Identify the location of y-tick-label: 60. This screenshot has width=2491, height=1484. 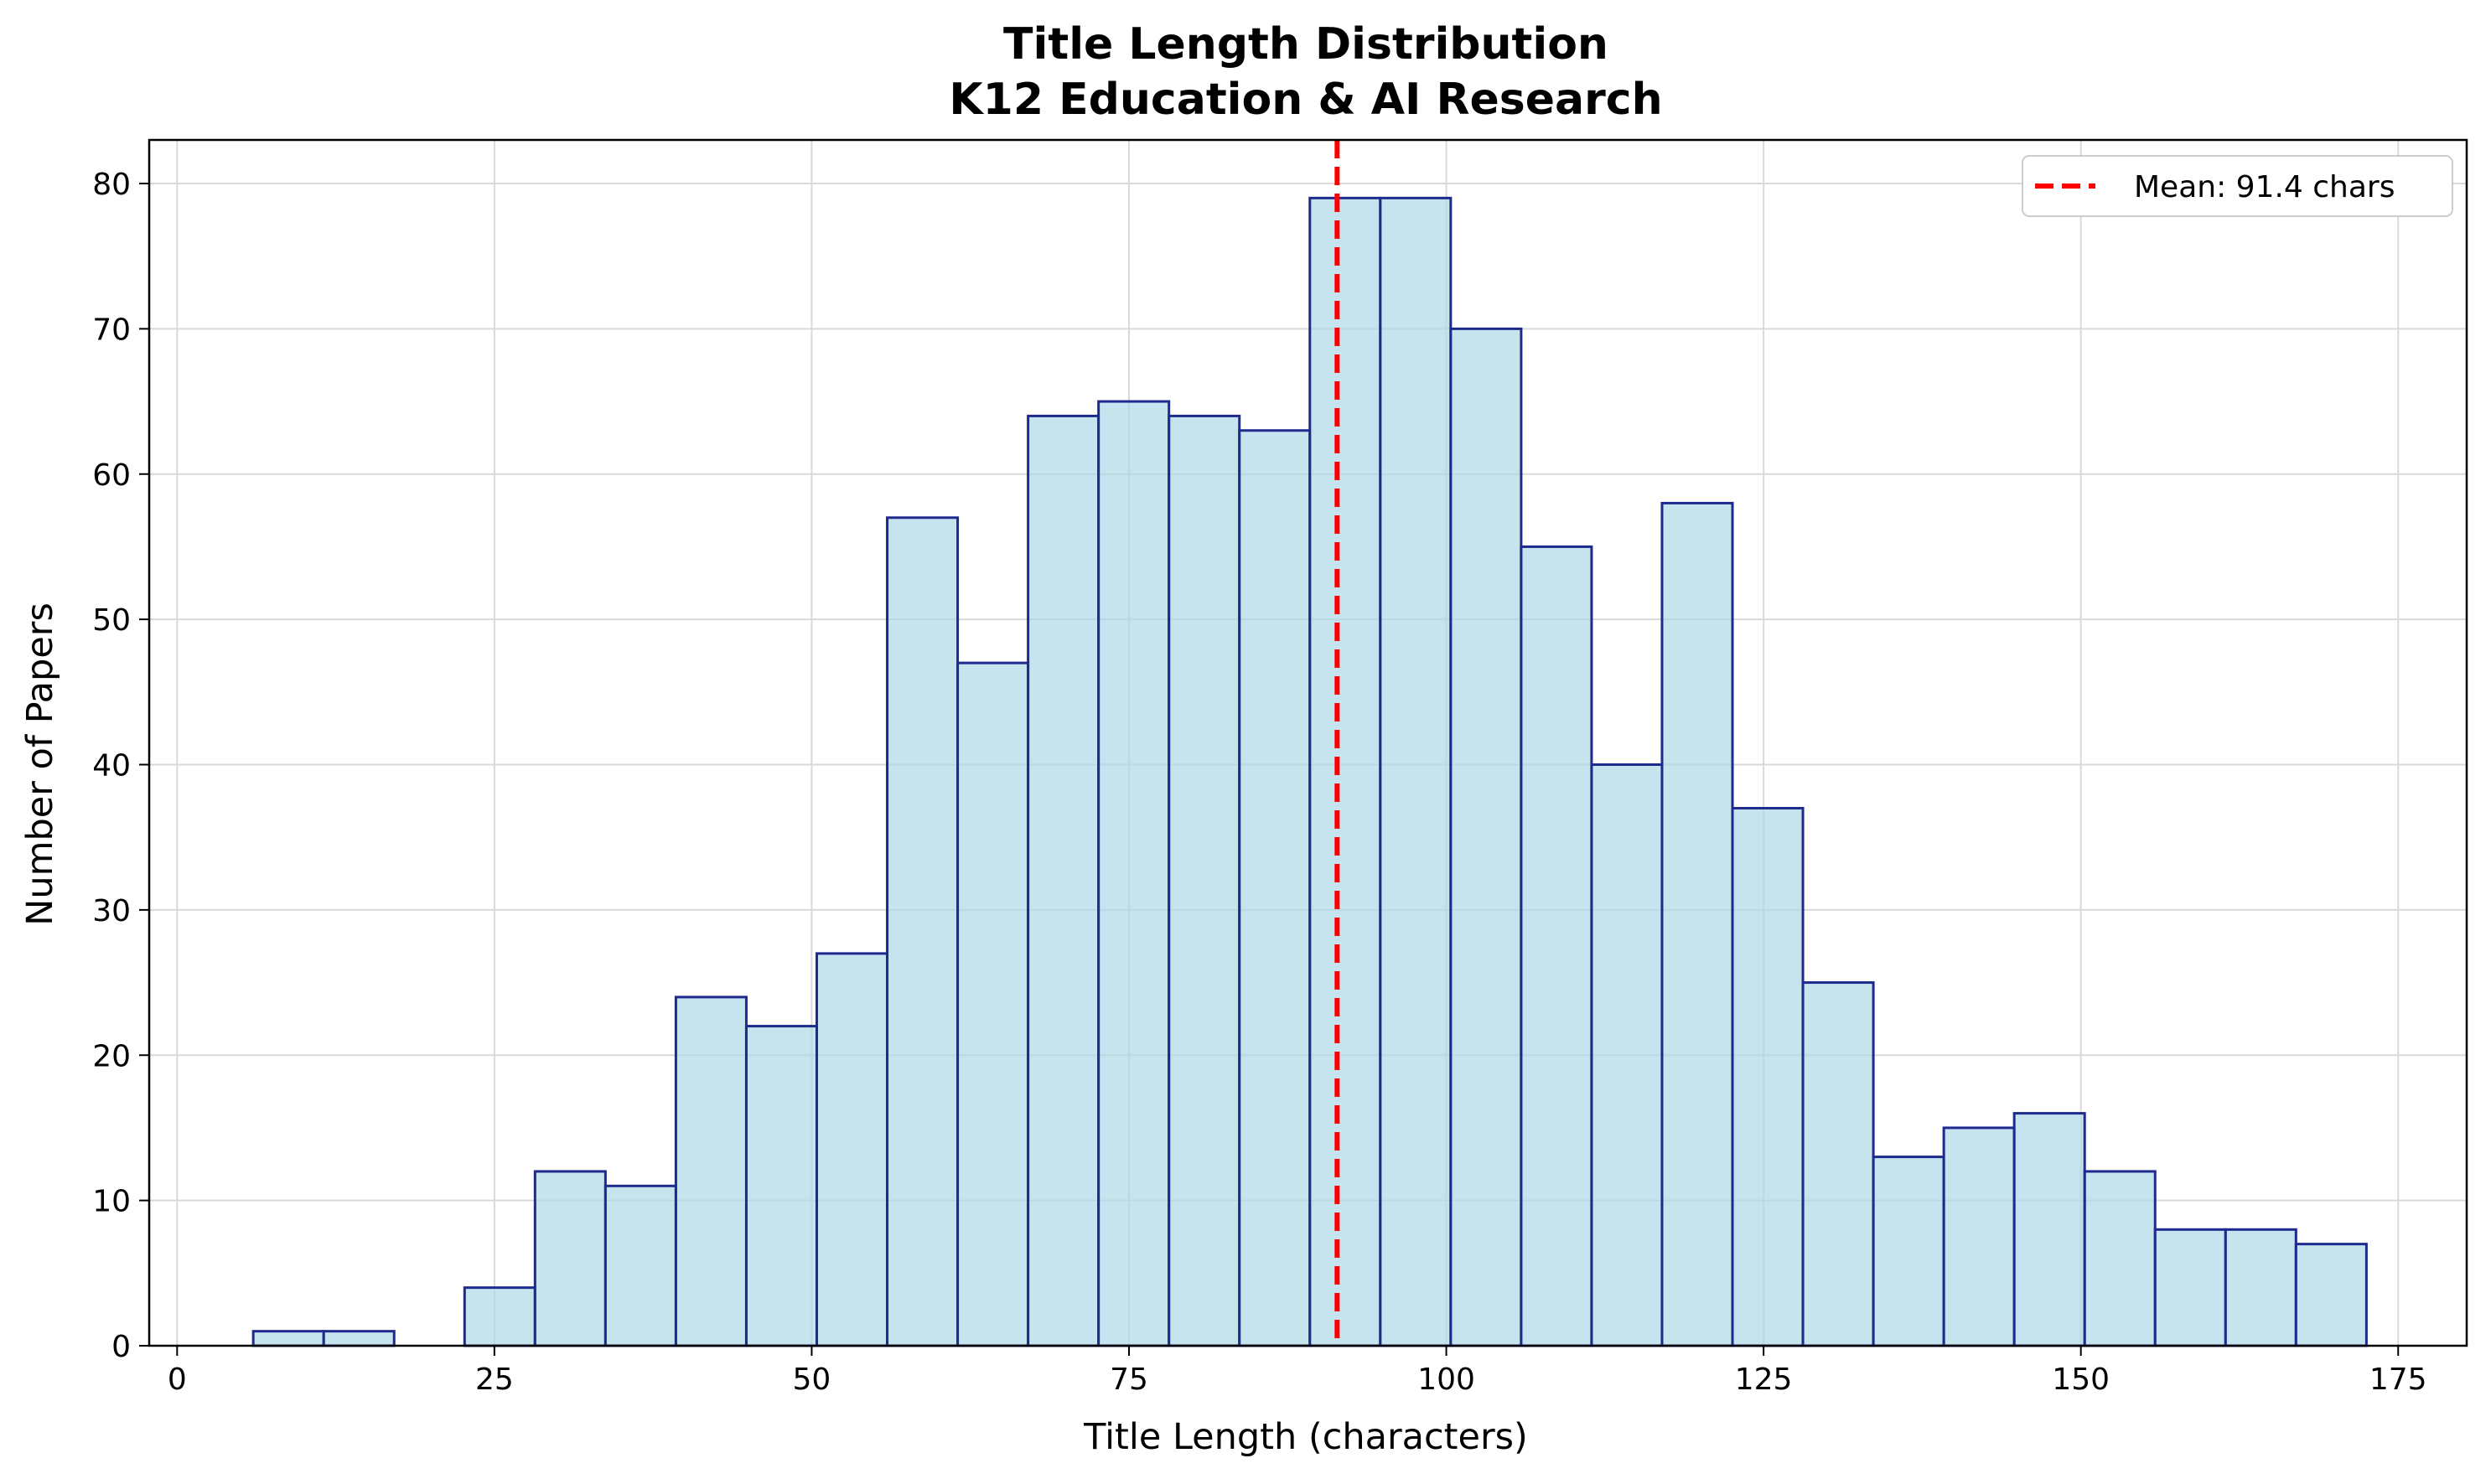
(111, 475).